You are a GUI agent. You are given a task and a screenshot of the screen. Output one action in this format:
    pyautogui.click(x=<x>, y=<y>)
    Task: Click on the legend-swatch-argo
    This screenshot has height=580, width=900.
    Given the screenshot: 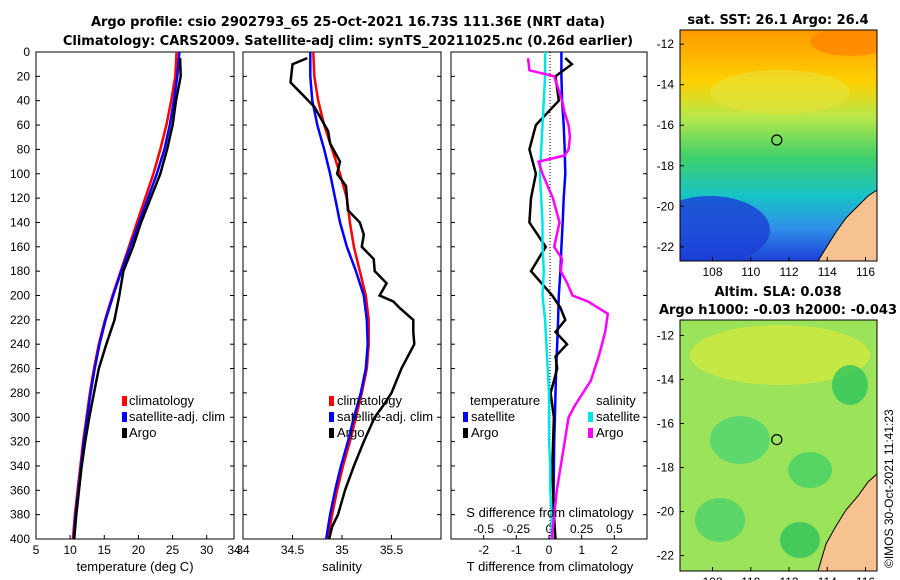 What is the action you would take?
    pyautogui.click(x=124, y=433)
    